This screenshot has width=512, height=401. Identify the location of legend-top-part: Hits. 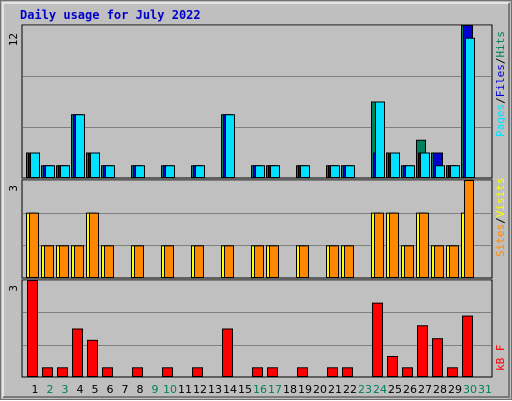
(500, 44).